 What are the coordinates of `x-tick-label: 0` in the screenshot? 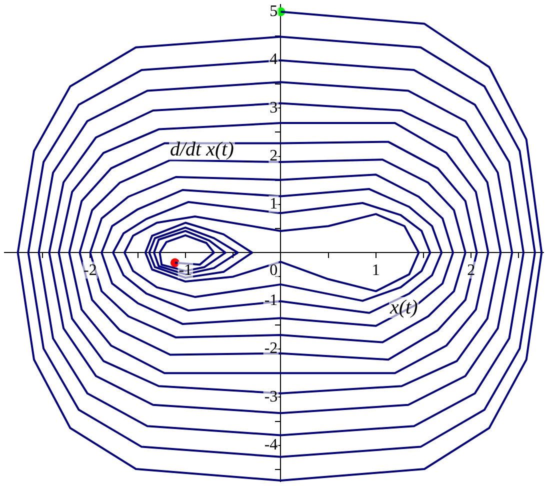 It's located at (274, 270).